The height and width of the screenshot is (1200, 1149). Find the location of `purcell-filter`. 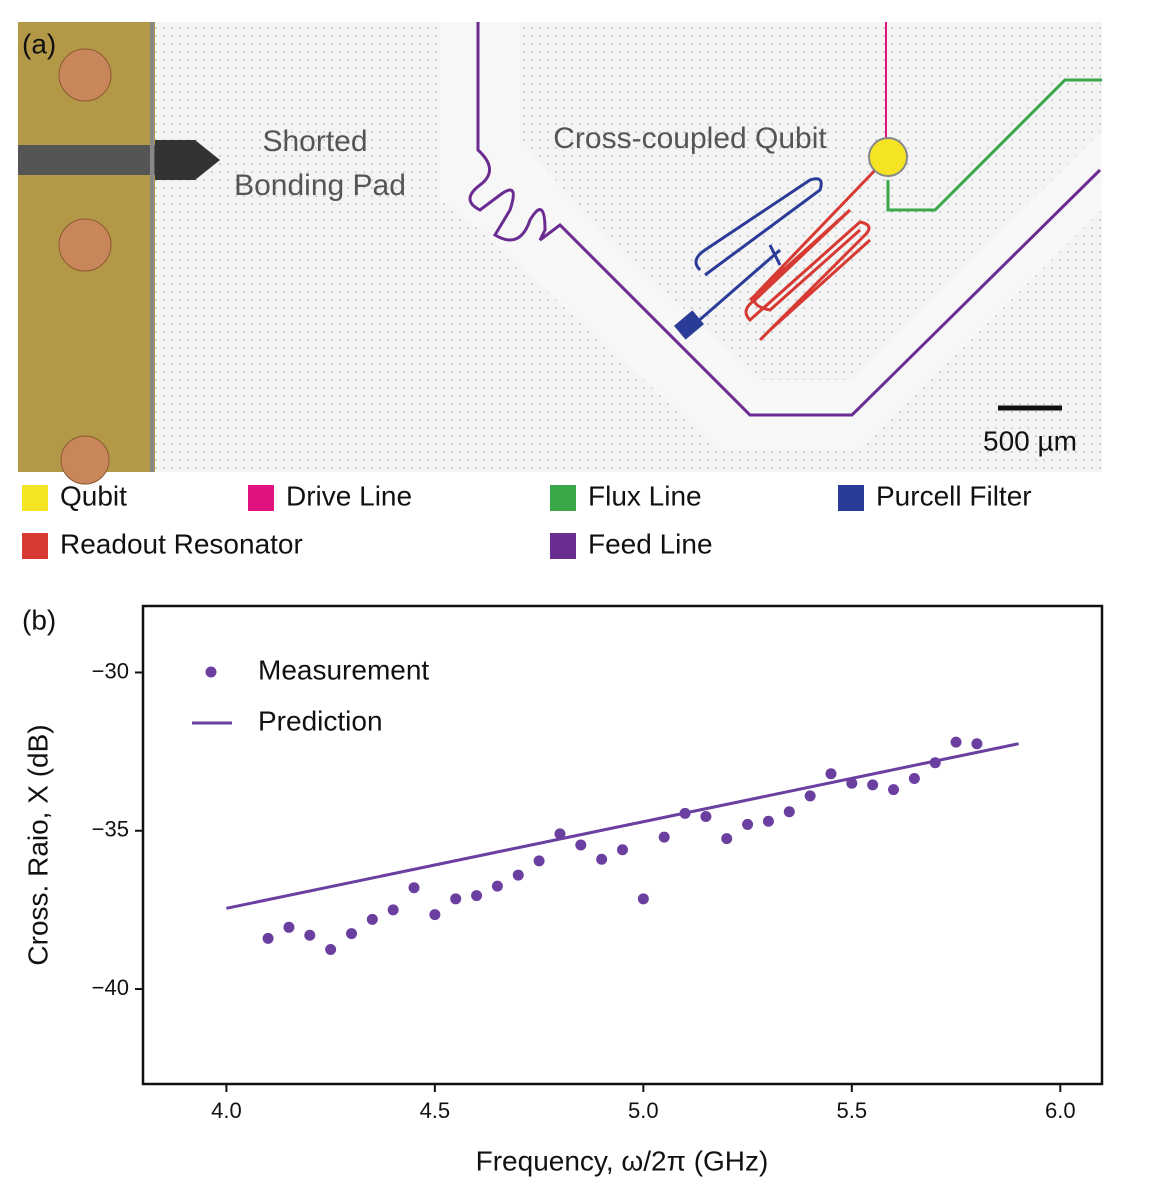

purcell-filter is located at coordinates (755, 254).